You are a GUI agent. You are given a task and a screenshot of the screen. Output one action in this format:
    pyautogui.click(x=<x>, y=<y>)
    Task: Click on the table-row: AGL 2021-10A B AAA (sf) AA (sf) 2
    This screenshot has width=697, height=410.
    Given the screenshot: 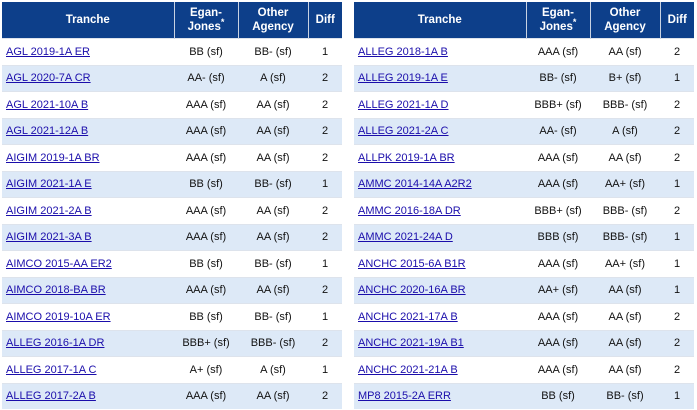 What is the action you would take?
    pyautogui.click(x=172, y=104)
    